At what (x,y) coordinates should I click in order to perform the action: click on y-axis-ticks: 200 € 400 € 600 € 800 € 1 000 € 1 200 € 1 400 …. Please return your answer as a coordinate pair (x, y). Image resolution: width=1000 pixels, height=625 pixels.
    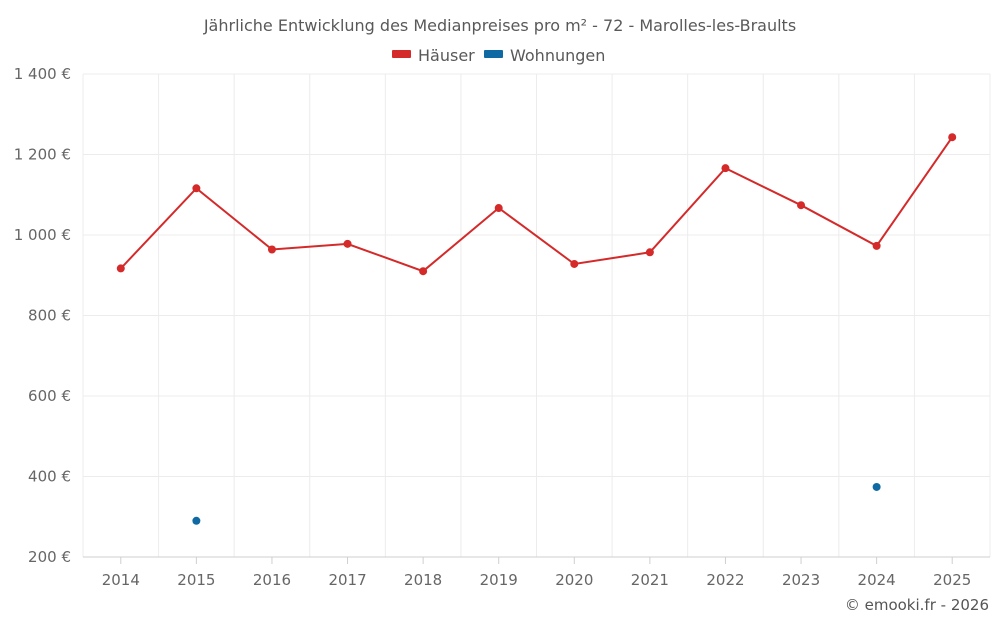
    Looking at the image, I should click on (42, 315).